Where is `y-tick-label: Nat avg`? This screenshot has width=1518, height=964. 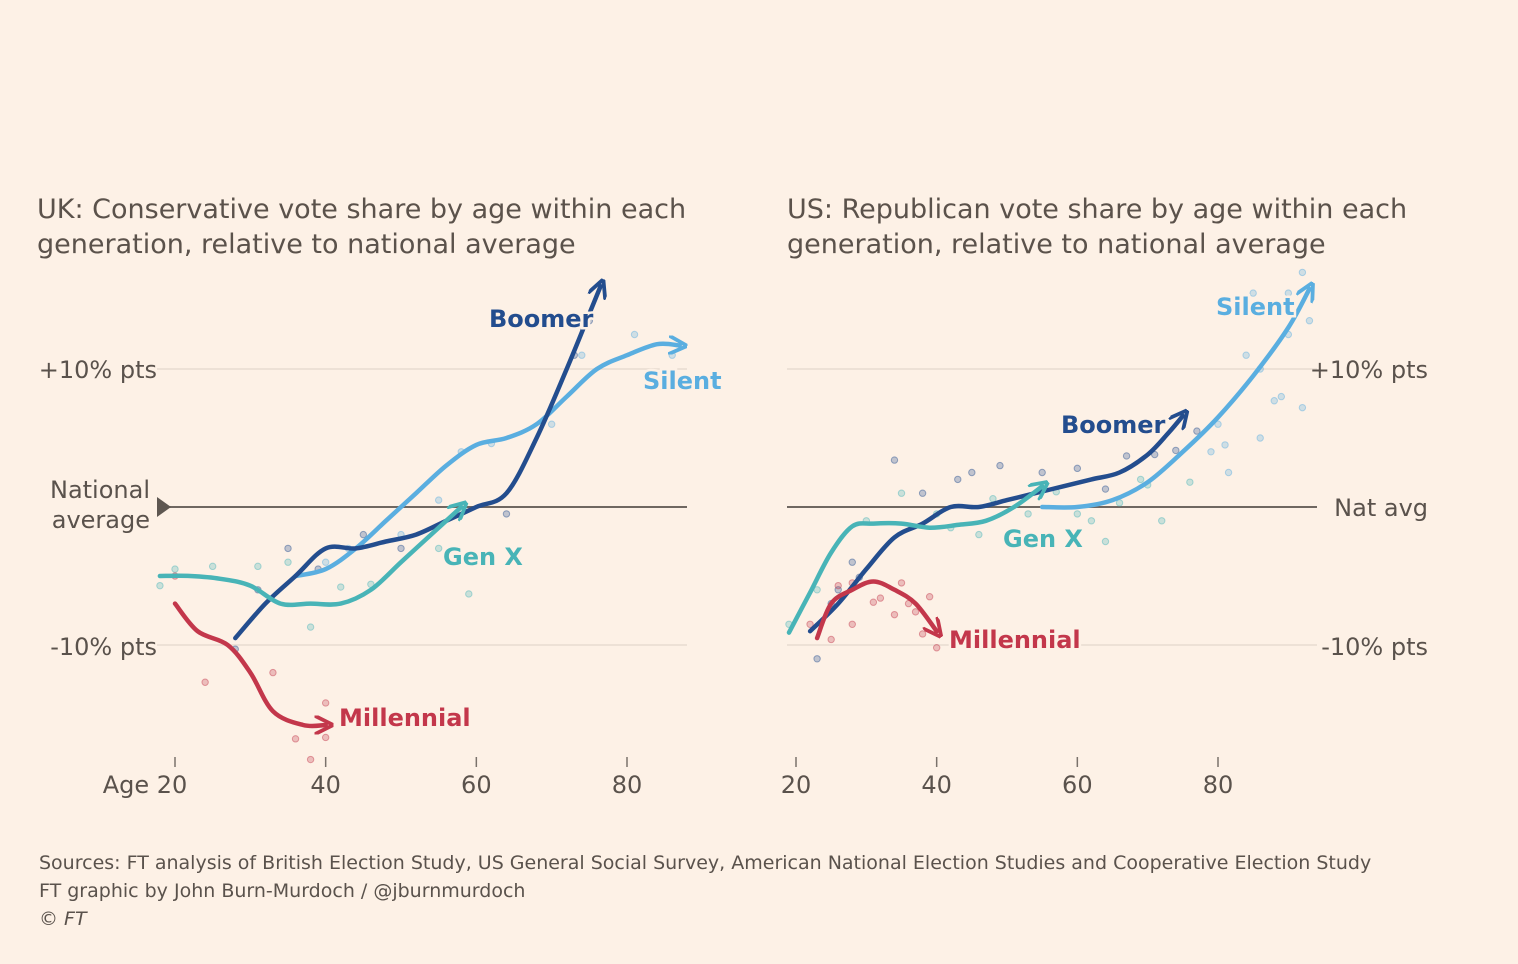 y-tick-label: Nat avg is located at coordinates (1381, 508).